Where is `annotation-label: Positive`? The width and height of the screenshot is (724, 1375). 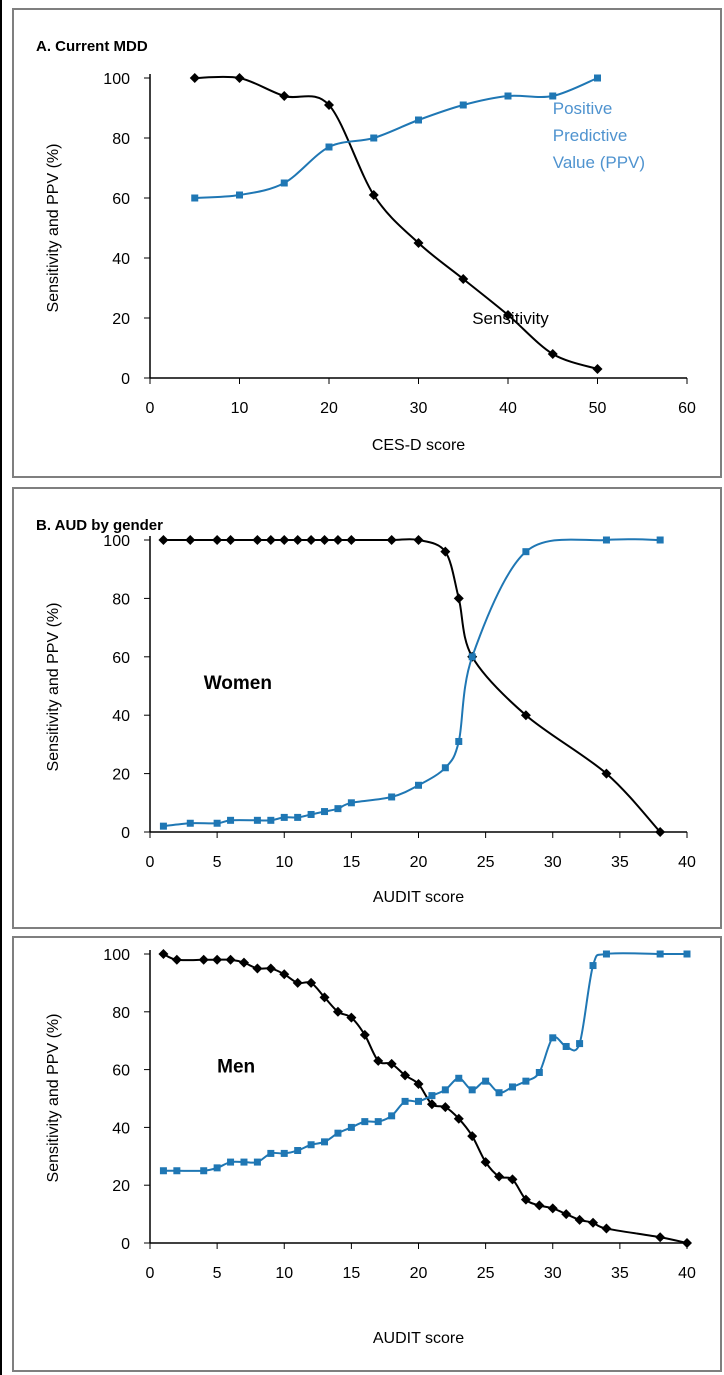 annotation-label: Positive is located at coordinates (583, 108).